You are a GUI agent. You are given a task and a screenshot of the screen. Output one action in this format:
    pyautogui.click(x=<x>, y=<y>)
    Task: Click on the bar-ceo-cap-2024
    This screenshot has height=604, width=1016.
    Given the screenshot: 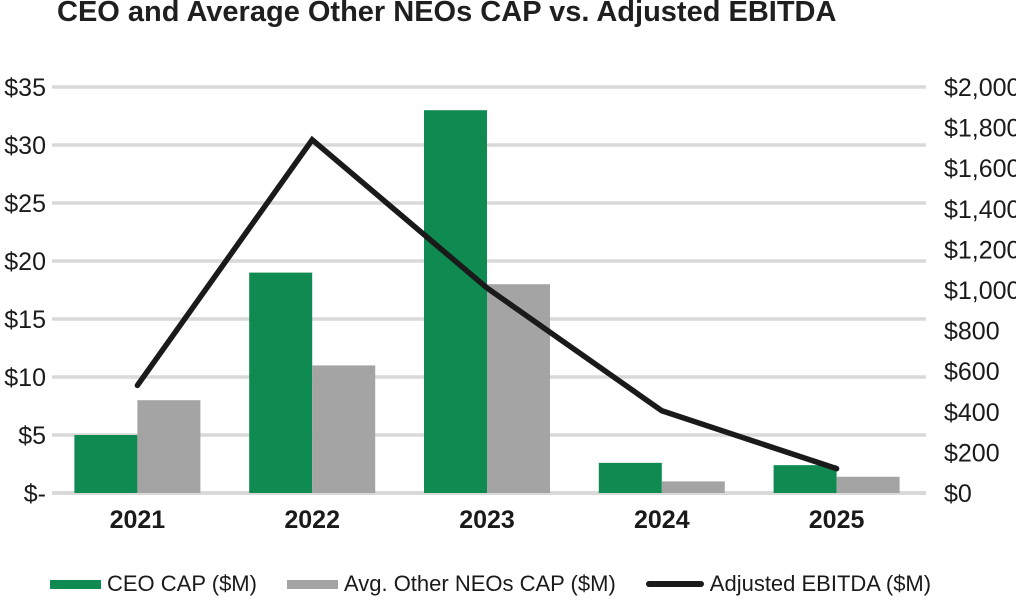 What is the action you would take?
    pyautogui.click(x=630, y=477)
    